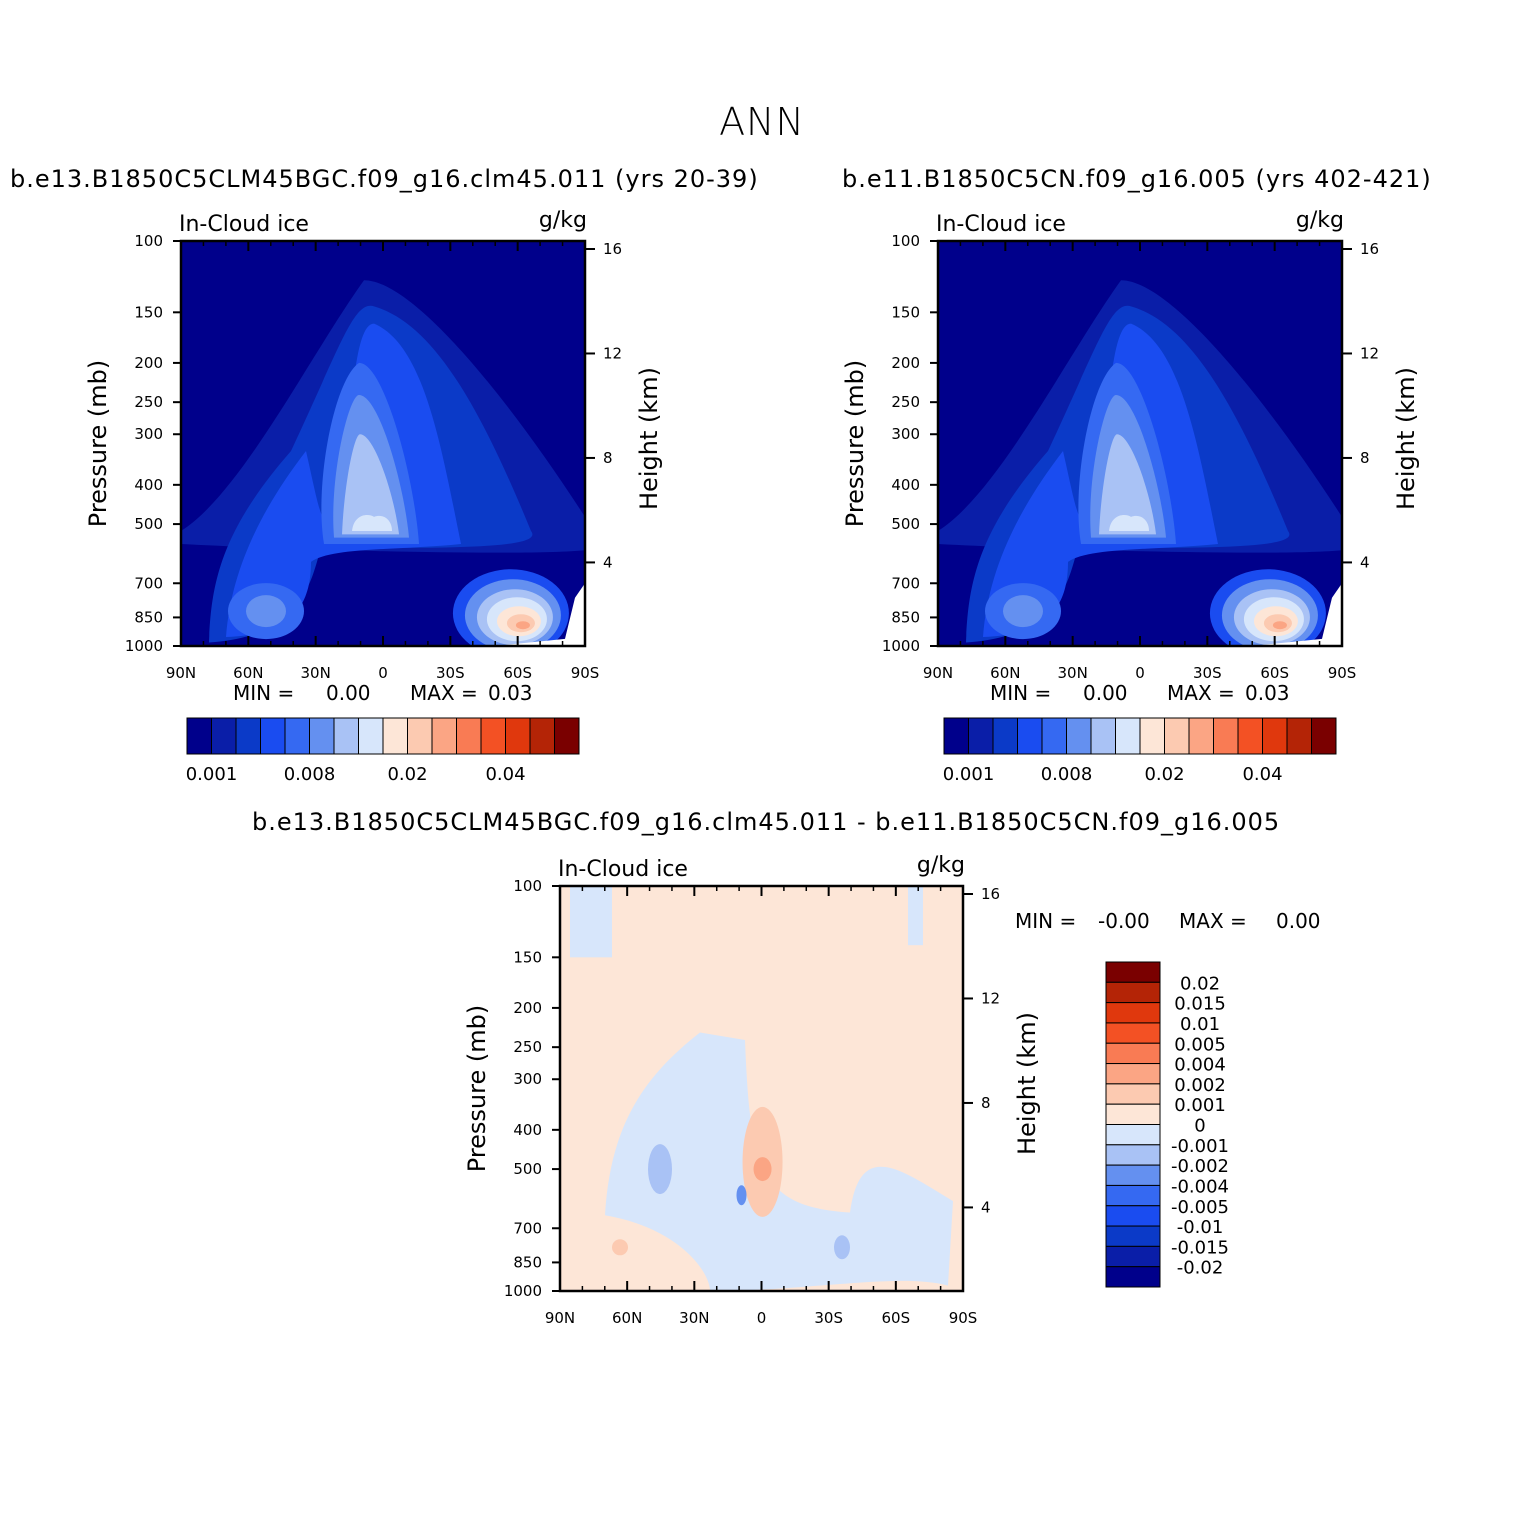 Image resolution: width=1524 pixels, height=1524 pixels. I want to click on y-tick-label: 300, so click(527, 1079).